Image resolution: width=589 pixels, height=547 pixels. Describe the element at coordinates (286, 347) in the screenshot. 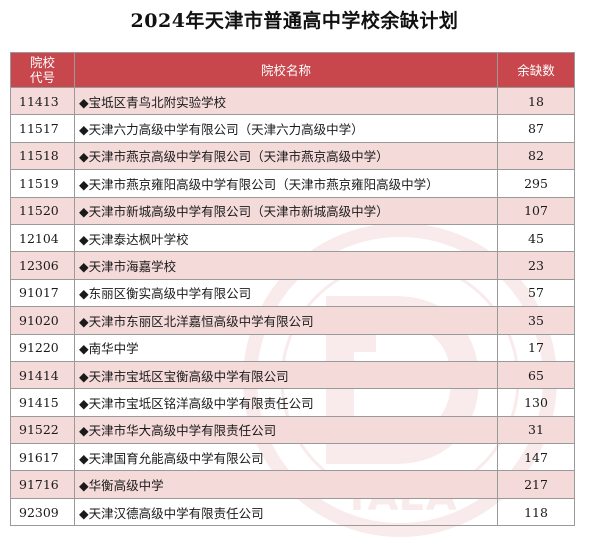

I see `row-school-name: ◆南华中学` at that location.